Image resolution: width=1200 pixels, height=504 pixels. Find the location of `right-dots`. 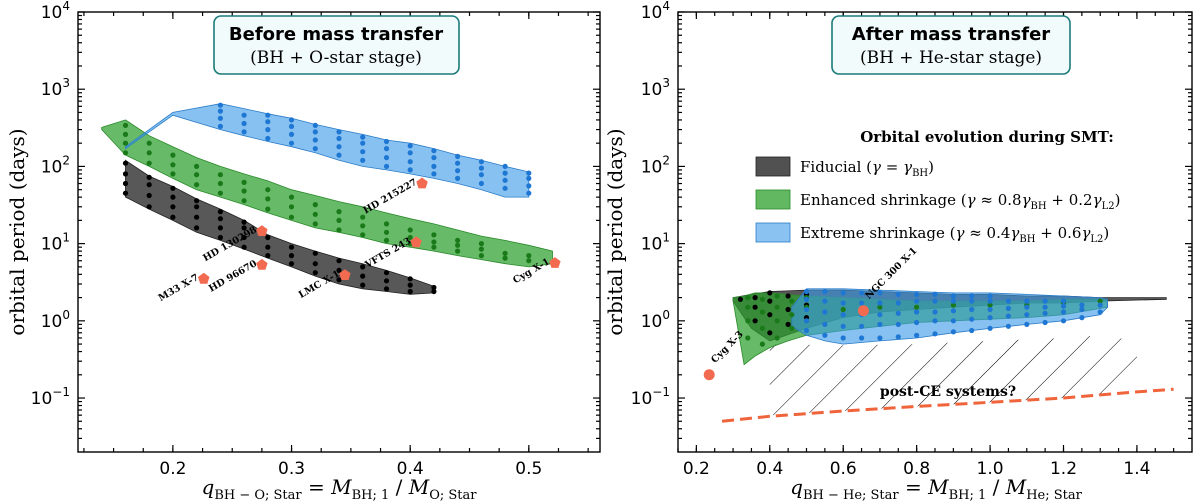

right-dots is located at coordinates (920, 317).